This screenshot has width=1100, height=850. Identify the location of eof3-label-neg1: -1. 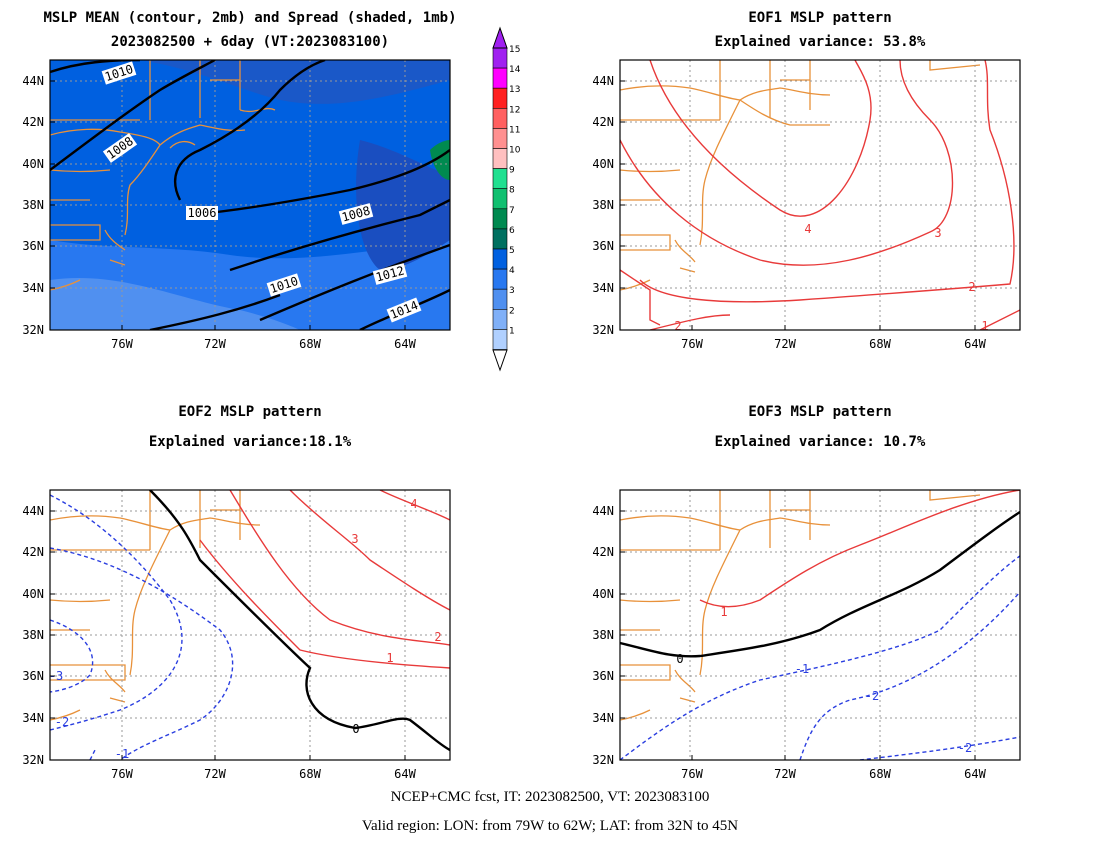
(802, 669).